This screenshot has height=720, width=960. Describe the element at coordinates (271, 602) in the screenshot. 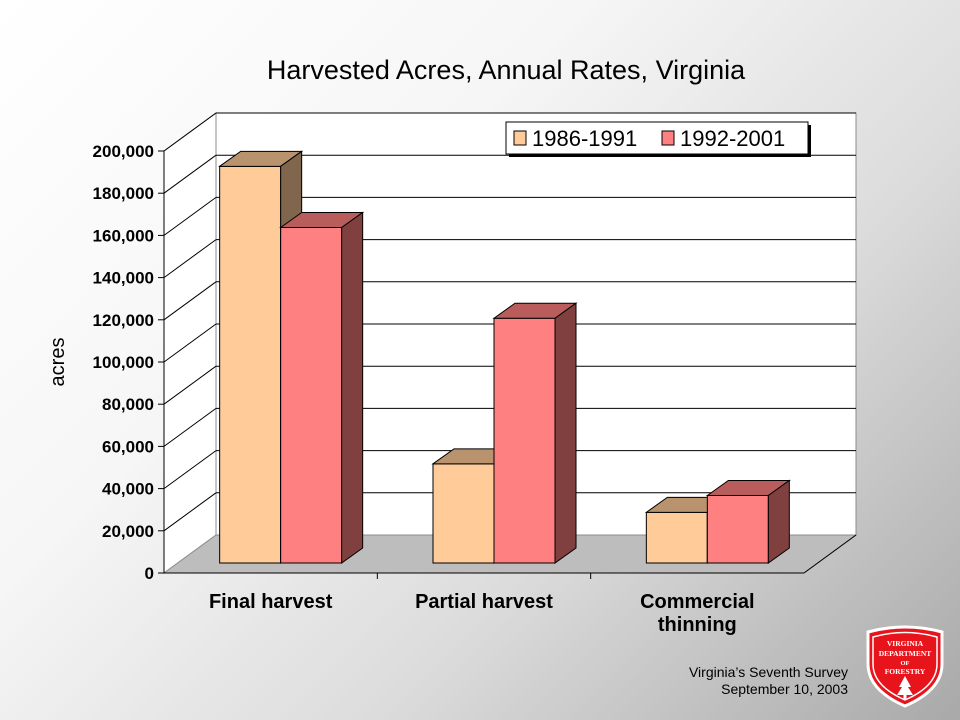

I see `x-category-label: Final harvest` at that location.